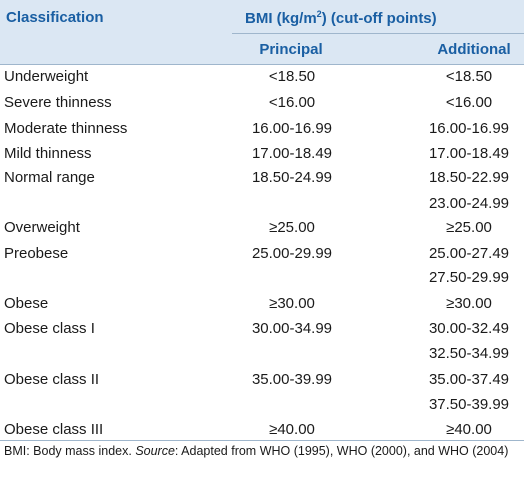 The image size is (524, 478). What do you see at coordinates (469, 102) in the screenshot?
I see `cell-additional: <16.00` at bounding box center [469, 102].